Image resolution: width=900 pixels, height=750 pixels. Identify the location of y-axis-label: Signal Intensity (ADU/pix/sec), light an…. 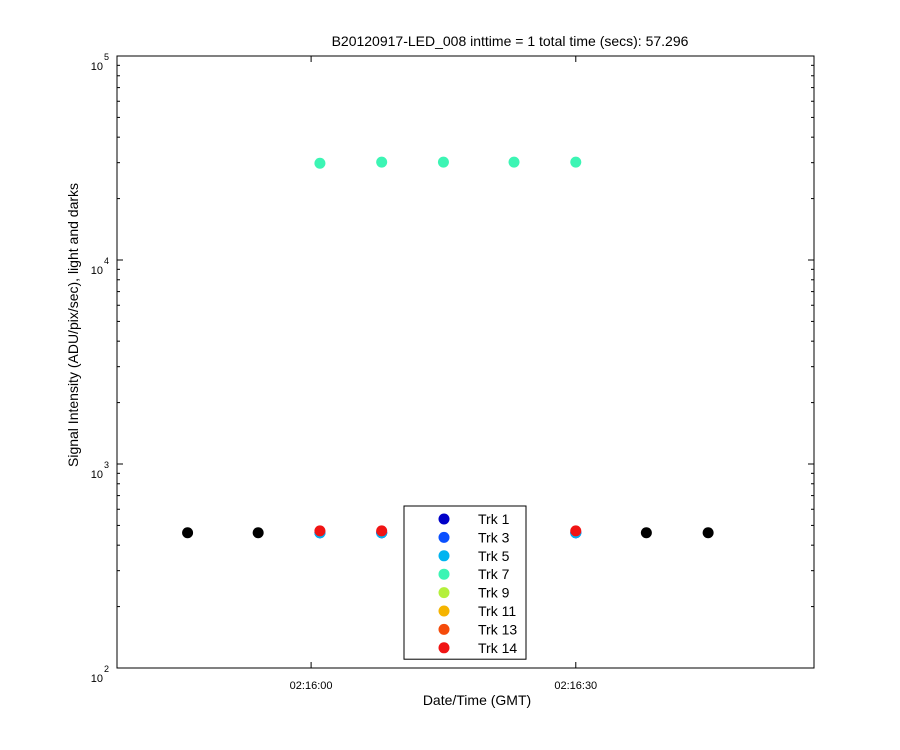
(73, 325).